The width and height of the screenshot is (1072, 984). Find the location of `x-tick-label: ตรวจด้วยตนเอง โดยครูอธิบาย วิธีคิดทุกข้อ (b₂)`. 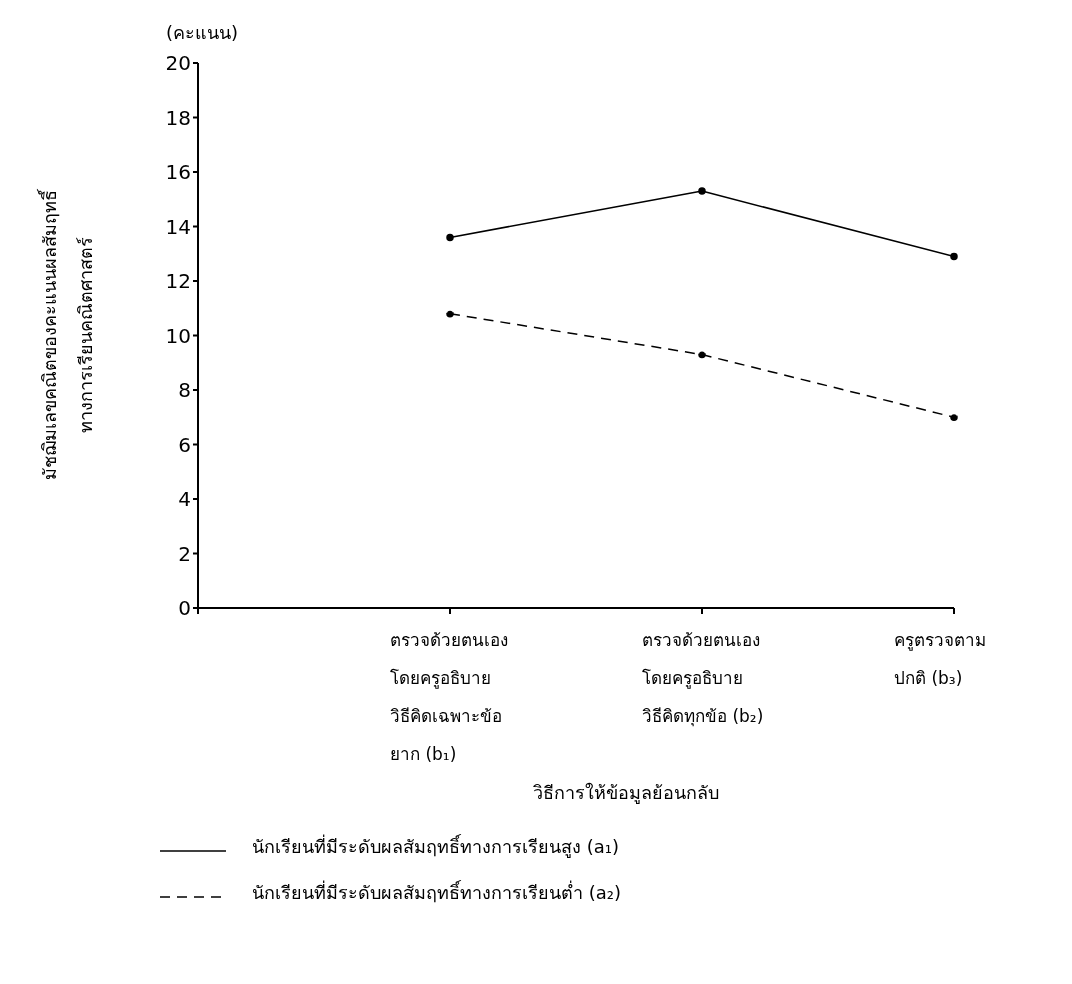

x-tick-label: ตรวจด้วยตนเอง โดยครูอธิบาย วิธีคิดทุกข้อ (b₂) is located at coordinates (703, 678).